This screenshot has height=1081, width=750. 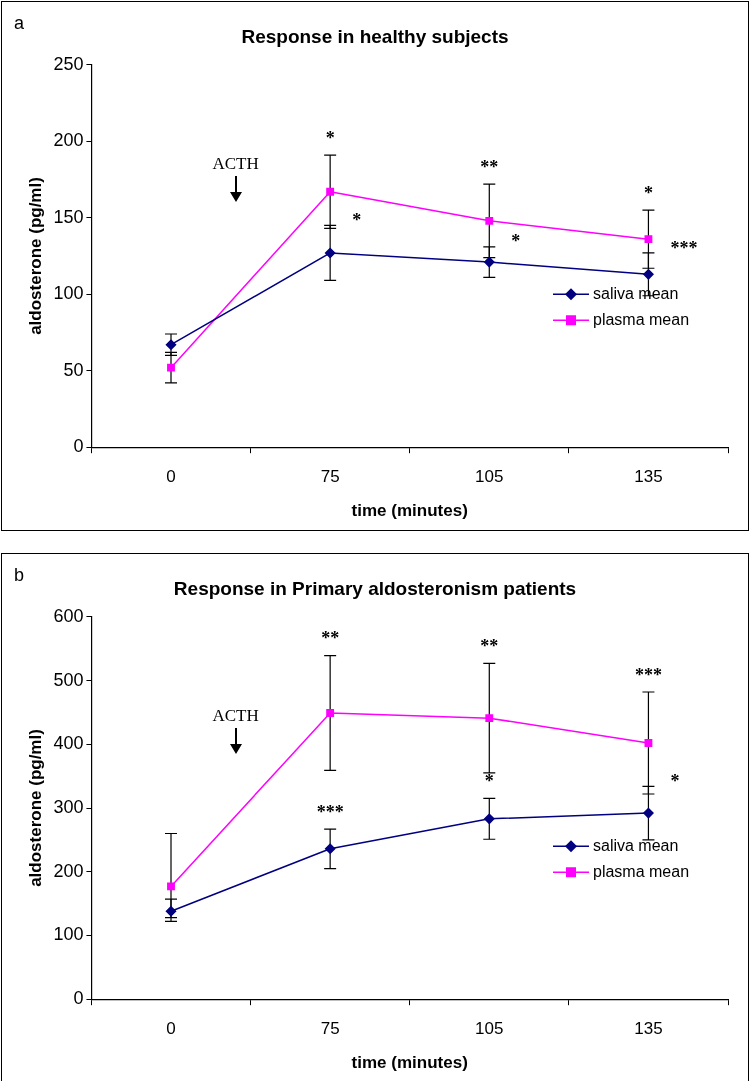 I want to click on y-tick-label: 500, so click(x=68, y=679).